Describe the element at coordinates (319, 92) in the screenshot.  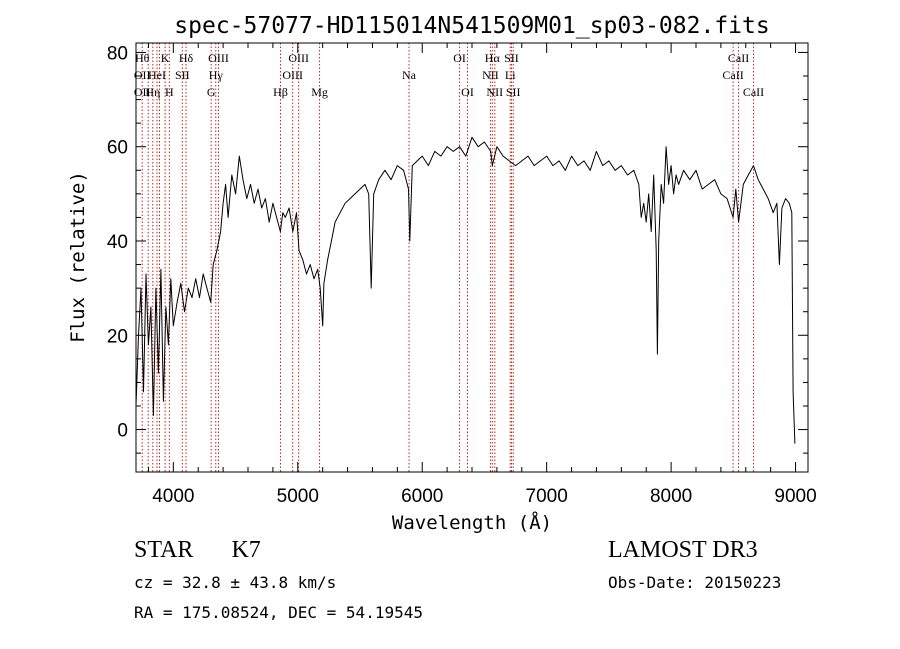
I see `line-label: Mg` at that location.